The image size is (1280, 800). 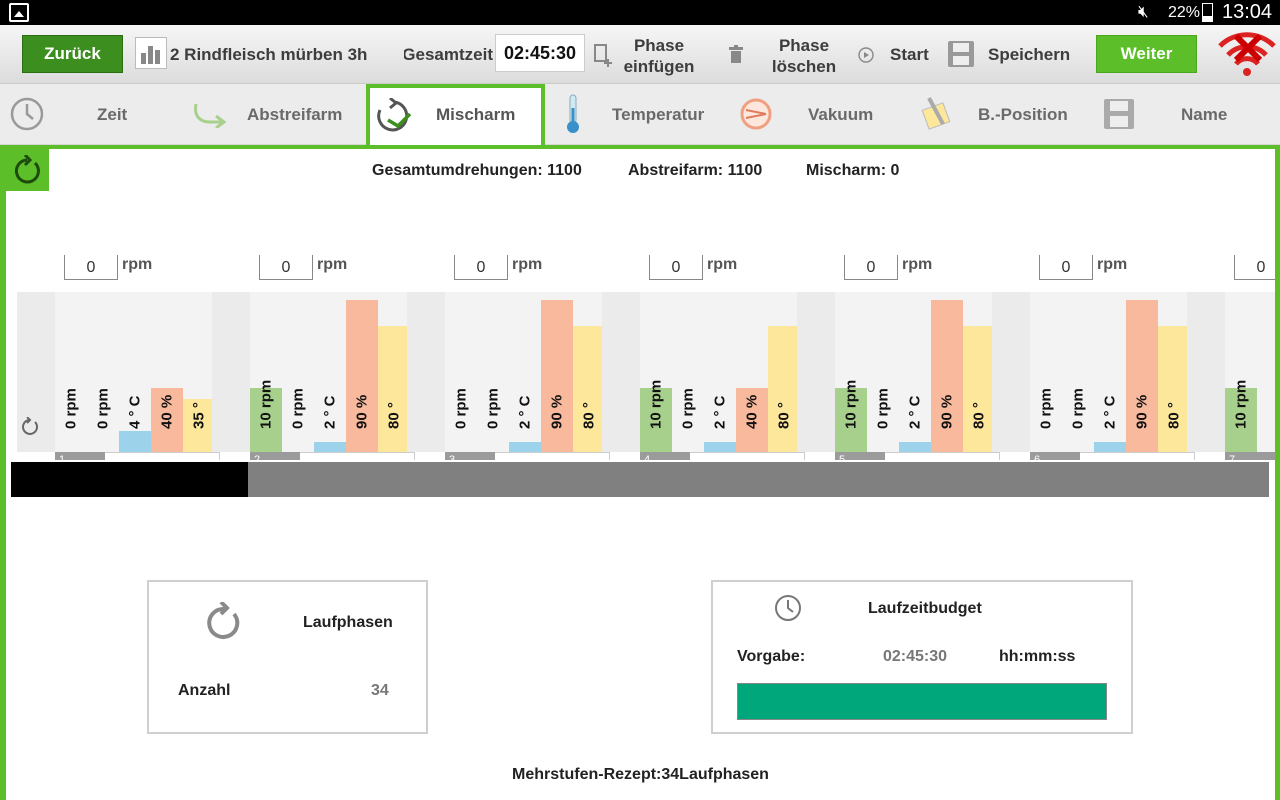 What do you see at coordinates (118, 372) in the screenshot?
I see `phase-chart: 0 rpm 0 rpm 4 ° C 40 % 35 °` at bounding box center [118, 372].